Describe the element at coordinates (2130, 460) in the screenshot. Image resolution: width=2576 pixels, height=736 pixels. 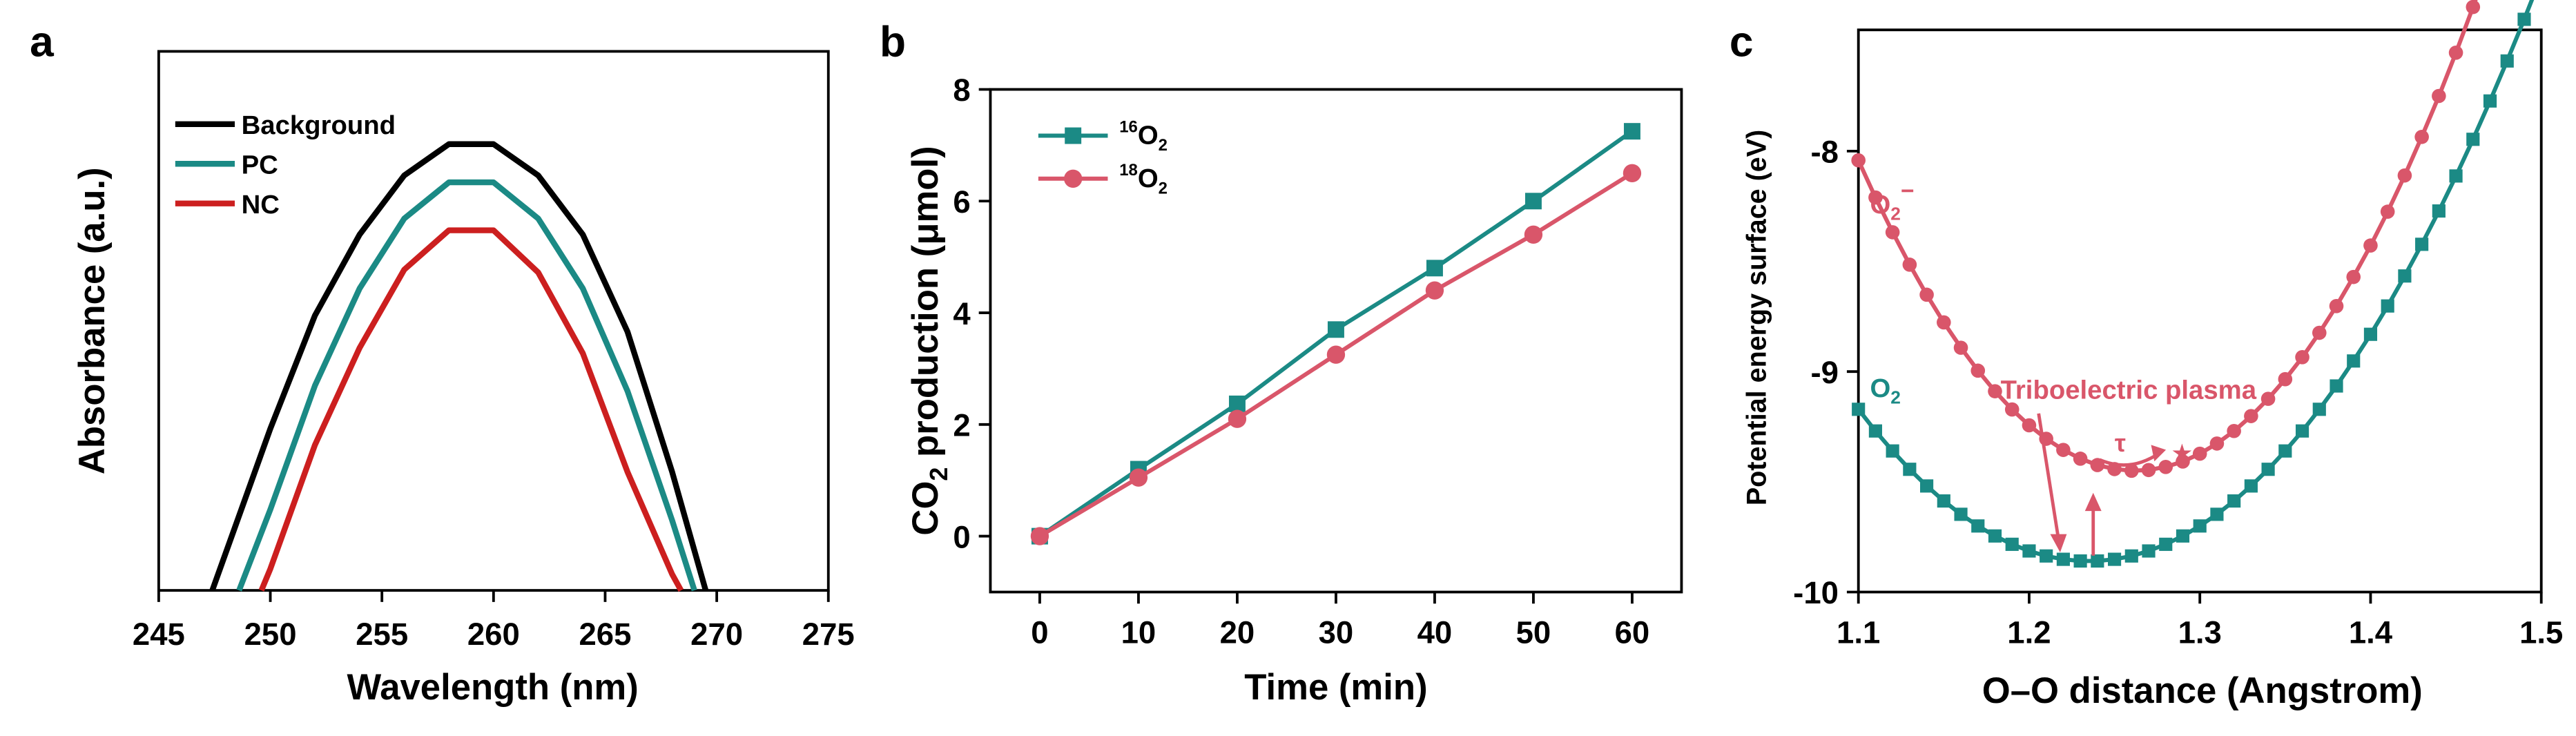
I see `tau-arrow` at that location.